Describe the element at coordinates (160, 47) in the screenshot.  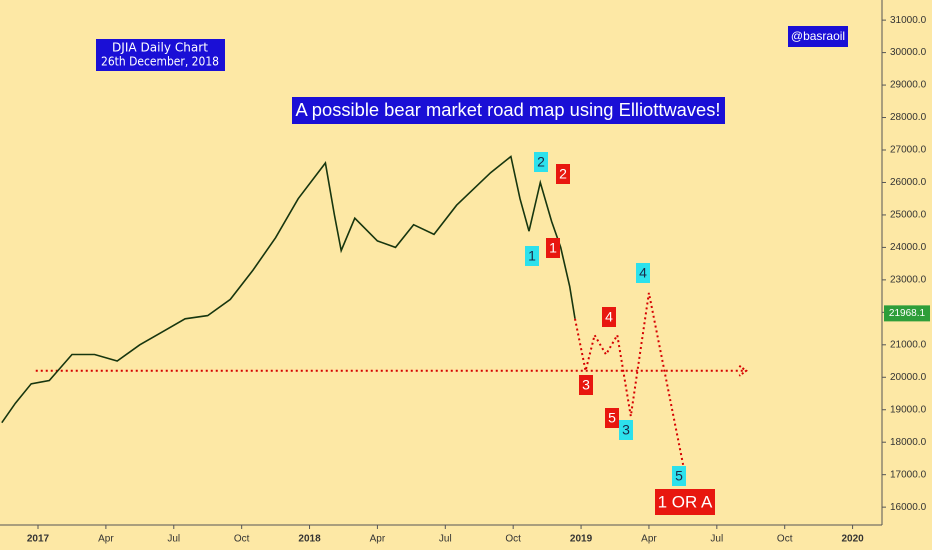
I see `info-text: DJIA Daily Chart` at that location.